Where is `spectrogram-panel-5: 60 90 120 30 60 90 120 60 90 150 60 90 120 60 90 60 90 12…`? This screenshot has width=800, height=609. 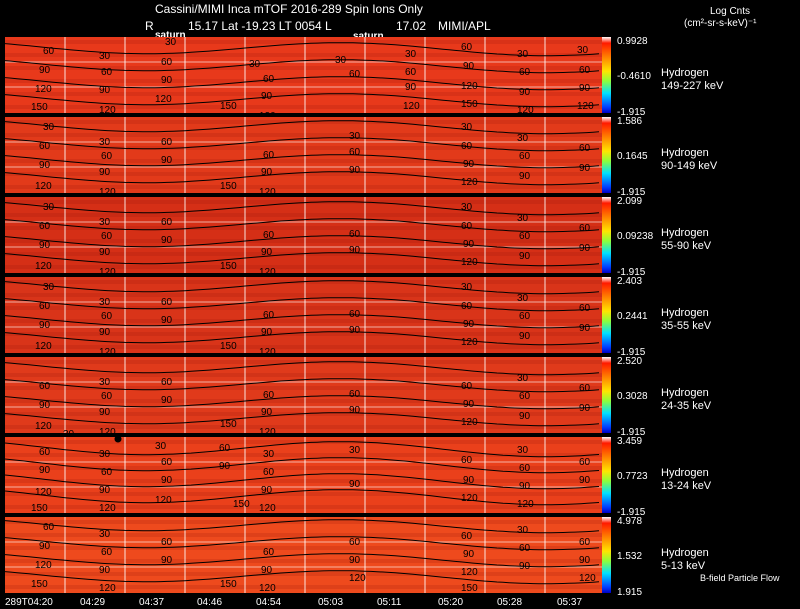 spectrogram-panel-5: 60 90 120 30 60 90 120 60 90 150 60 90 120 60 90 60 90 12… is located at coordinates (308, 395).